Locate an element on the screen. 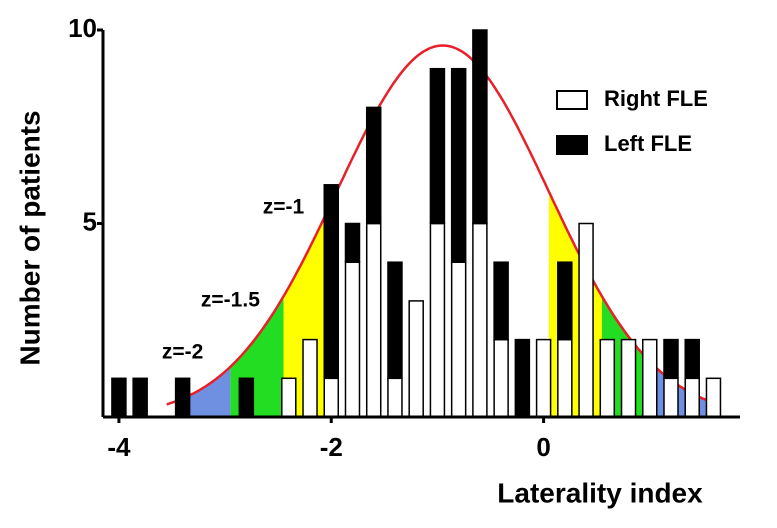  annotation: z=-1 is located at coordinates (284, 207).